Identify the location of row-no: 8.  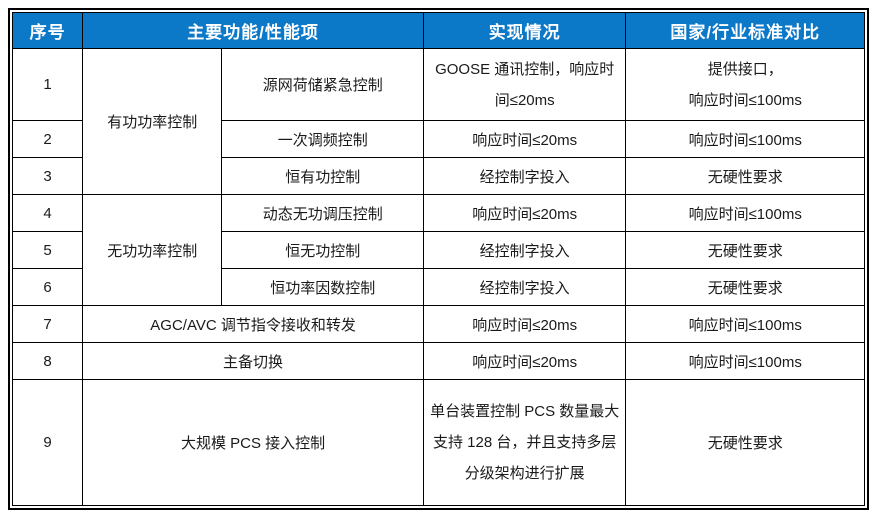
(47, 361).